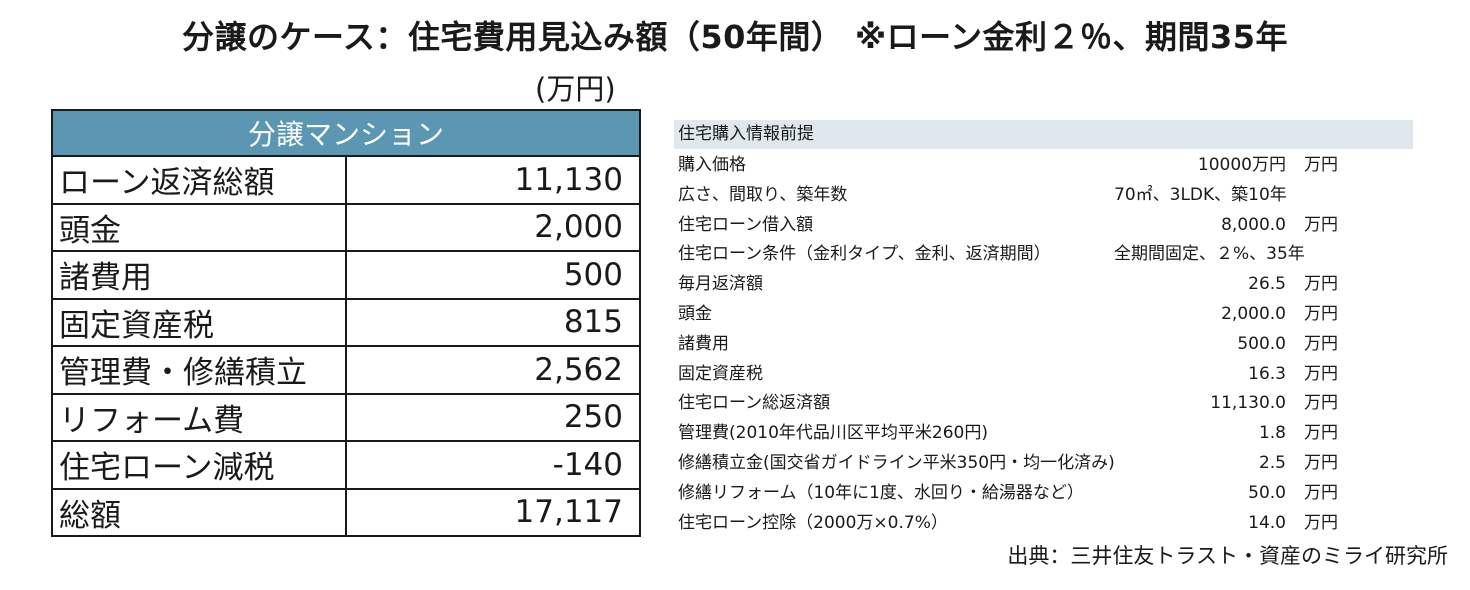 The width and height of the screenshot is (1470, 590). What do you see at coordinates (1054, 404) in the screenshot?
I see `info-row: 住宅ローン総返済額 11,130.0 万円` at bounding box center [1054, 404].